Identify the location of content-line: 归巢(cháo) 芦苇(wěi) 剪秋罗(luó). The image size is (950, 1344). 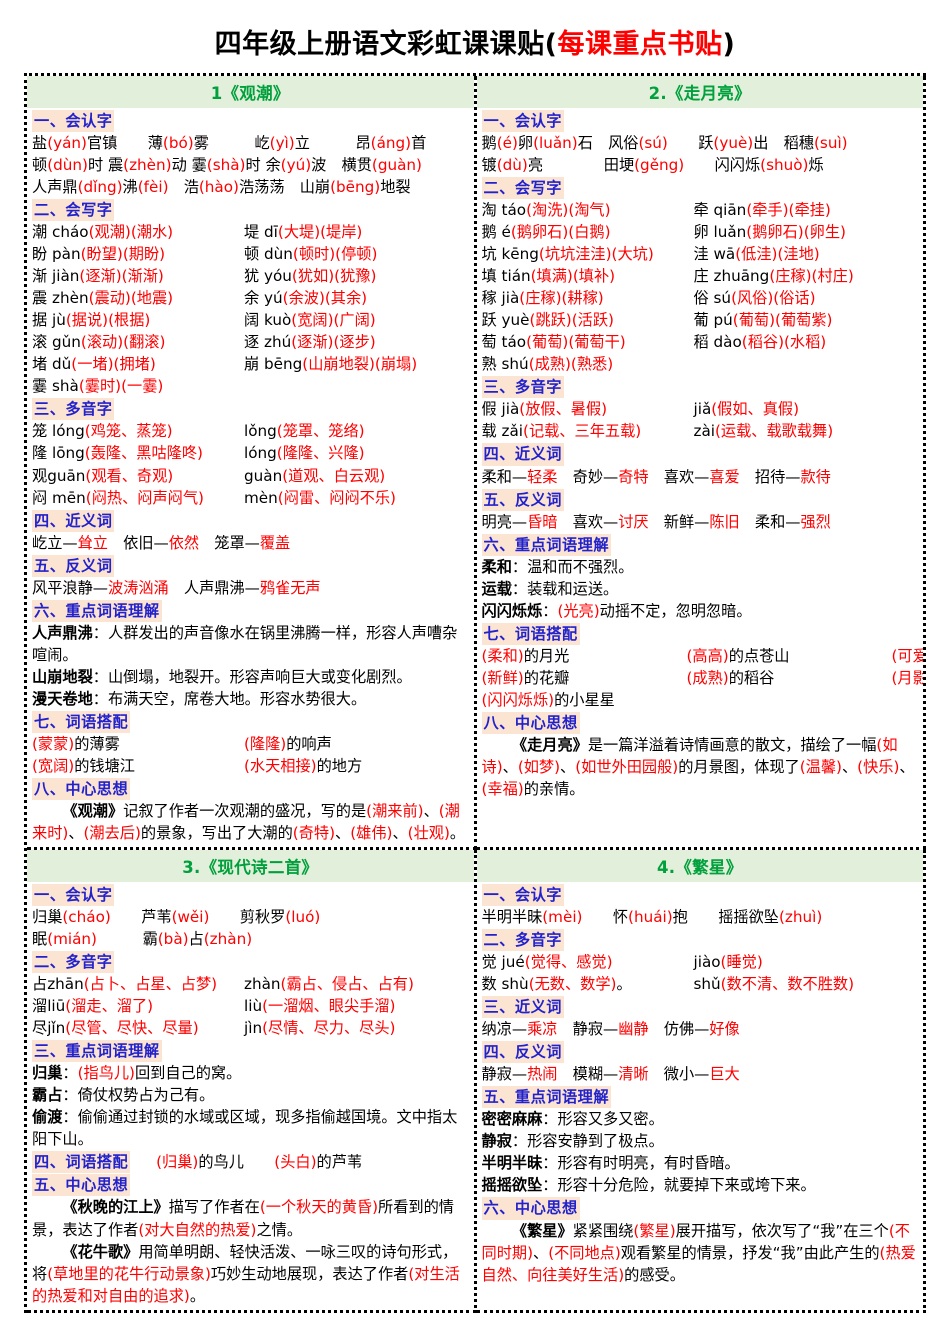
(176, 917).